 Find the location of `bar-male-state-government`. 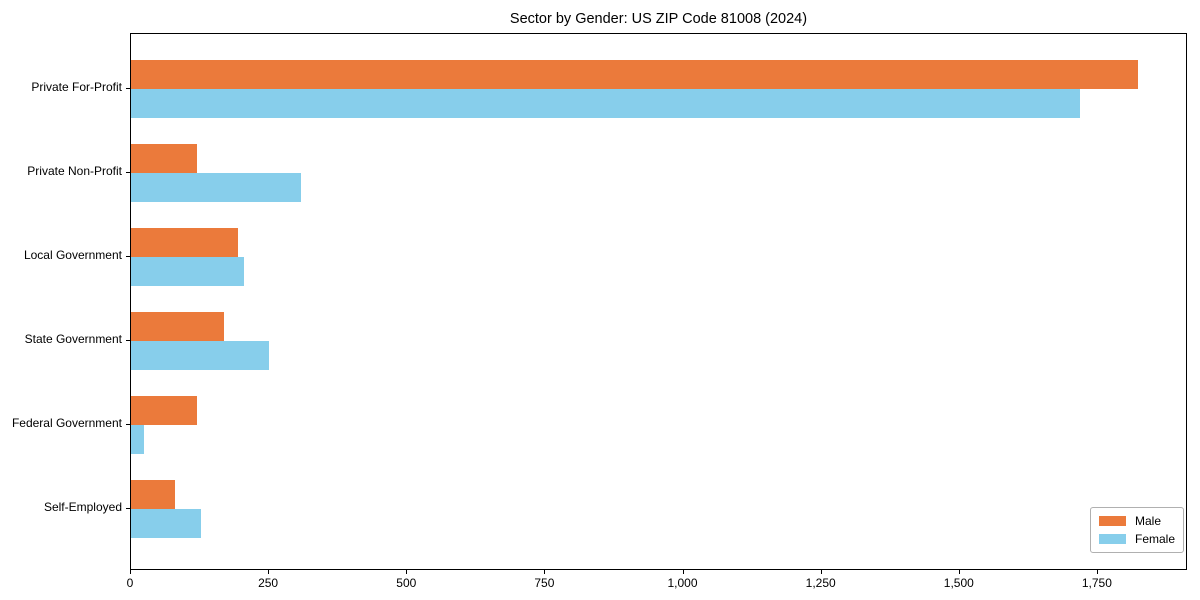

bar-male-state-government is located at coordinates (178, 326).